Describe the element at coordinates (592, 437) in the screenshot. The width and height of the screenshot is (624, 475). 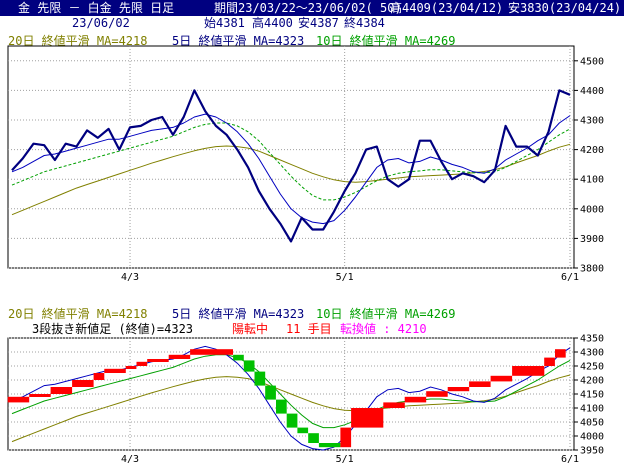
I see `kagi-chart-y-tick-label: 4000` at that location.